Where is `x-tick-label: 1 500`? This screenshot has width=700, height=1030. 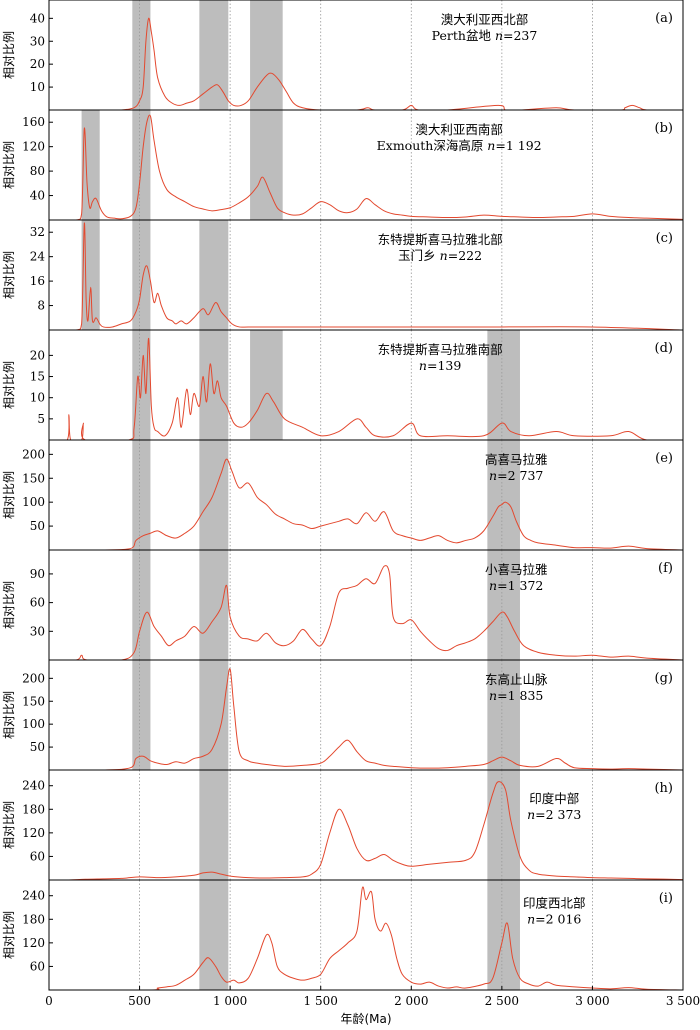 x-tick-label: 1 500 is located at coordinates (321, 1001).